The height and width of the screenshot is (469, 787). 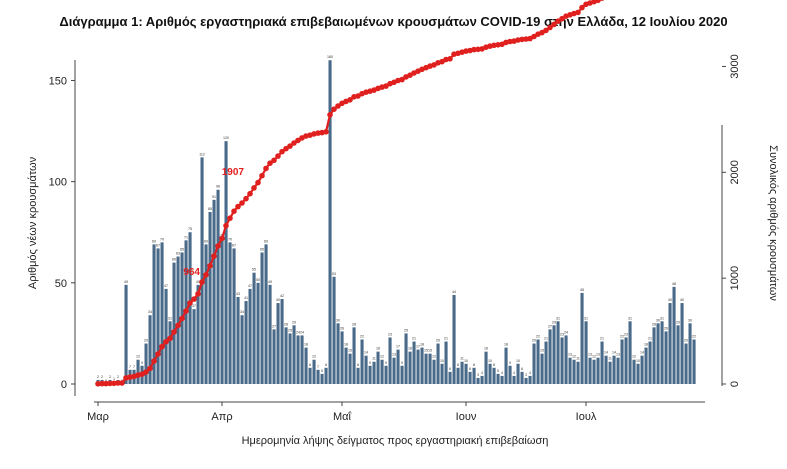 What do you see at coordinates (466, 361) in the screenshot?
I see `bar-value-label: 10` at bounding box center [466, 361].